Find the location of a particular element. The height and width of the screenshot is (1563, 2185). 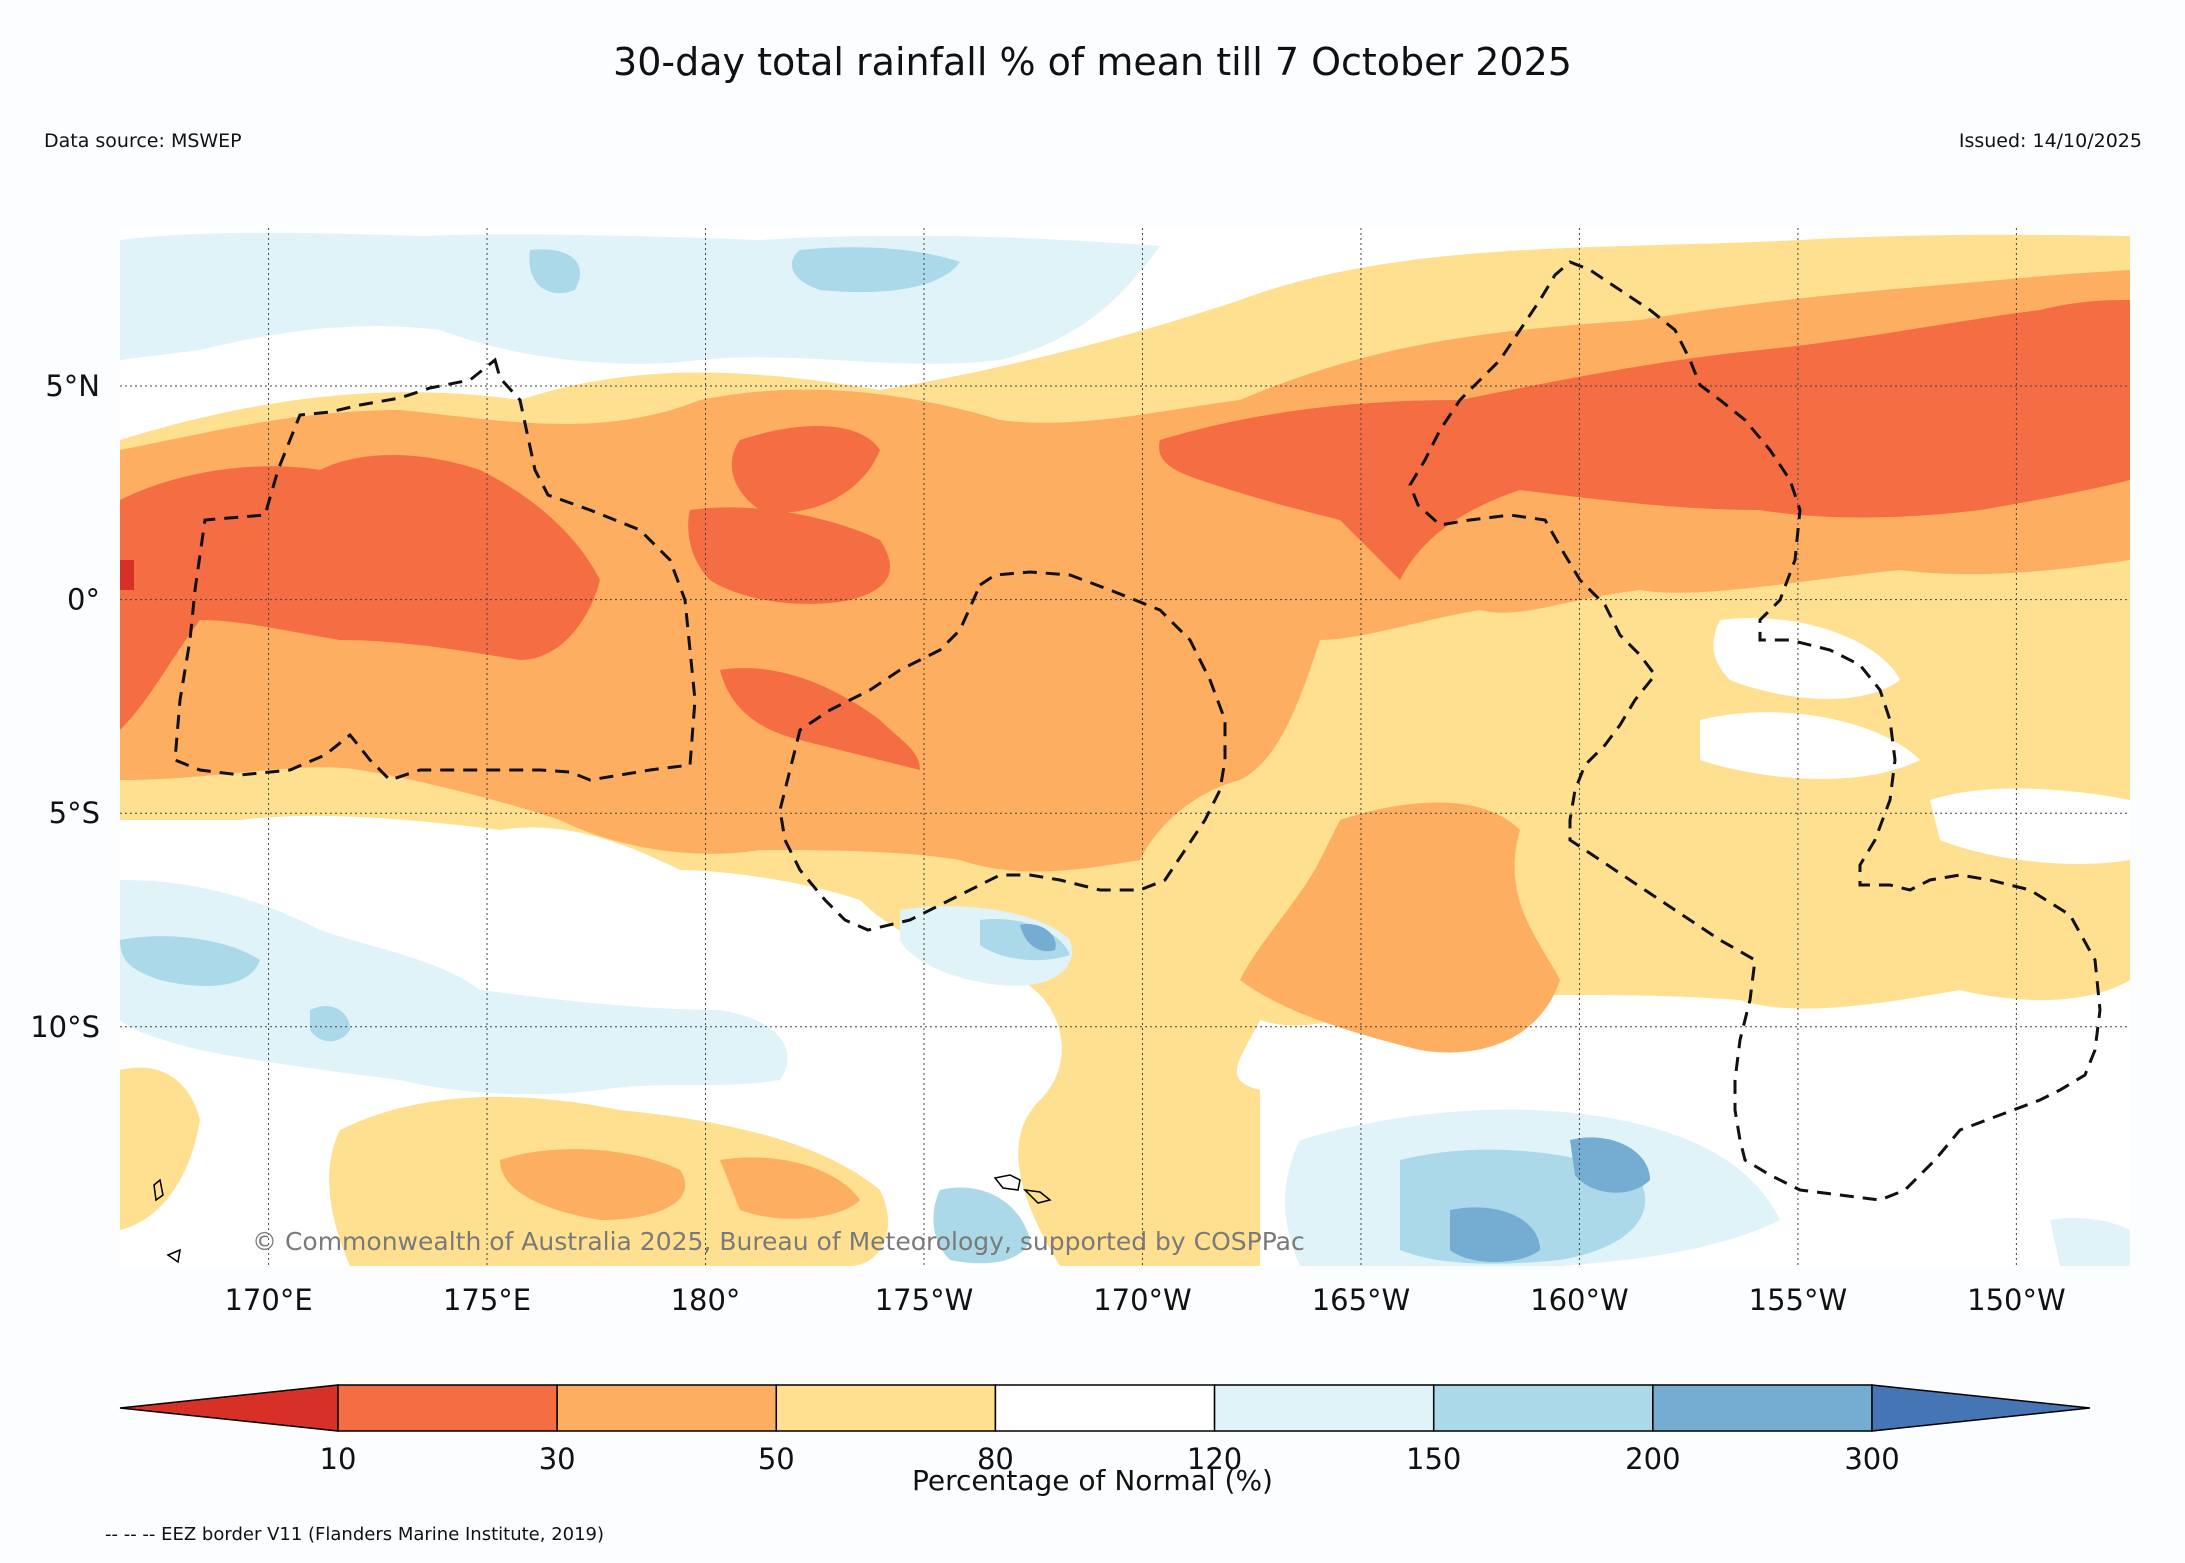

much-below-normal-central-south is located at coordinates (820, 719).